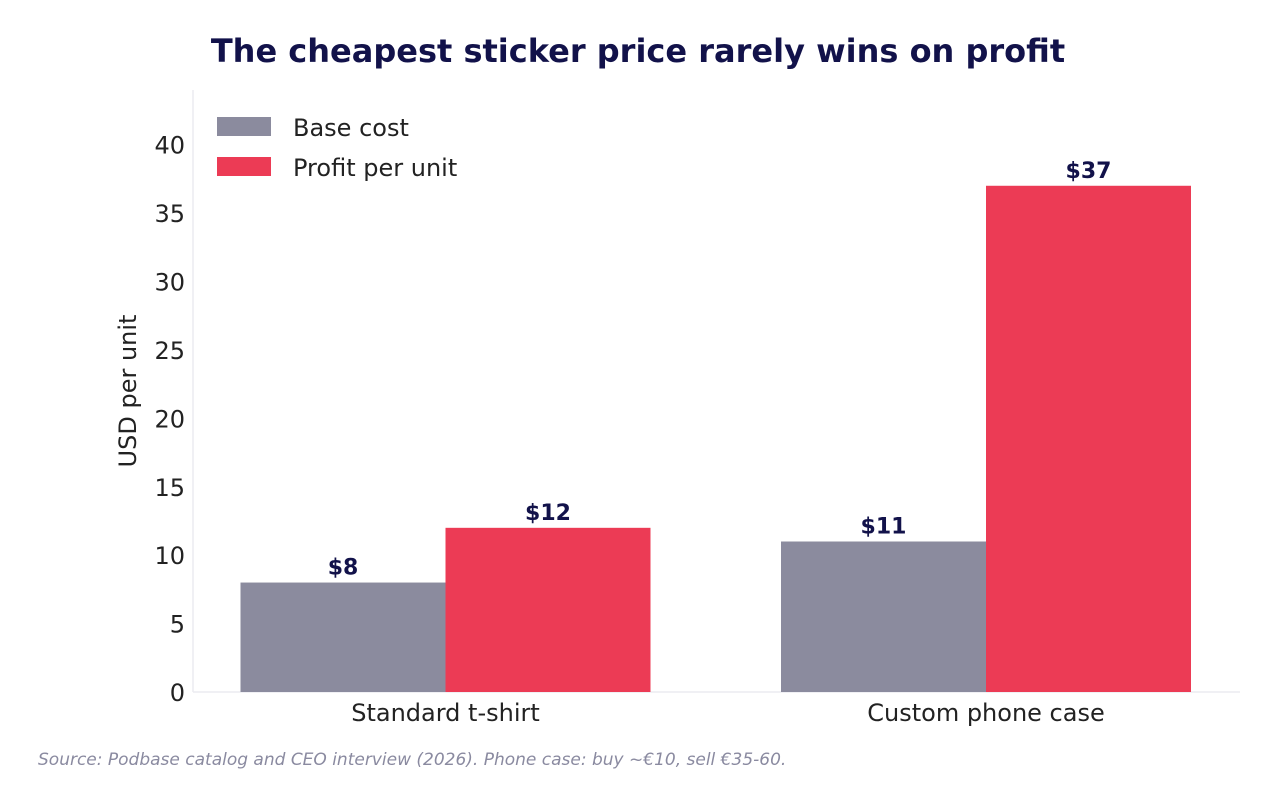  I want to click on x-tick-label: Standard t-shirt, so click(445, 713).